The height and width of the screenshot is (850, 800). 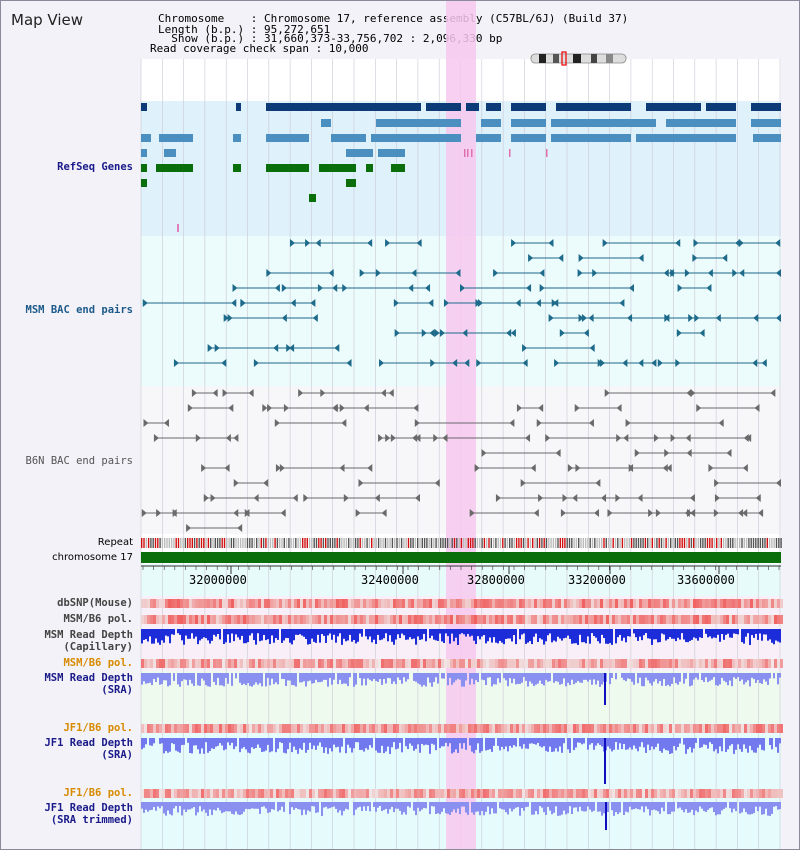 I want to click on ideogram-band, so click(x=609, y=58).